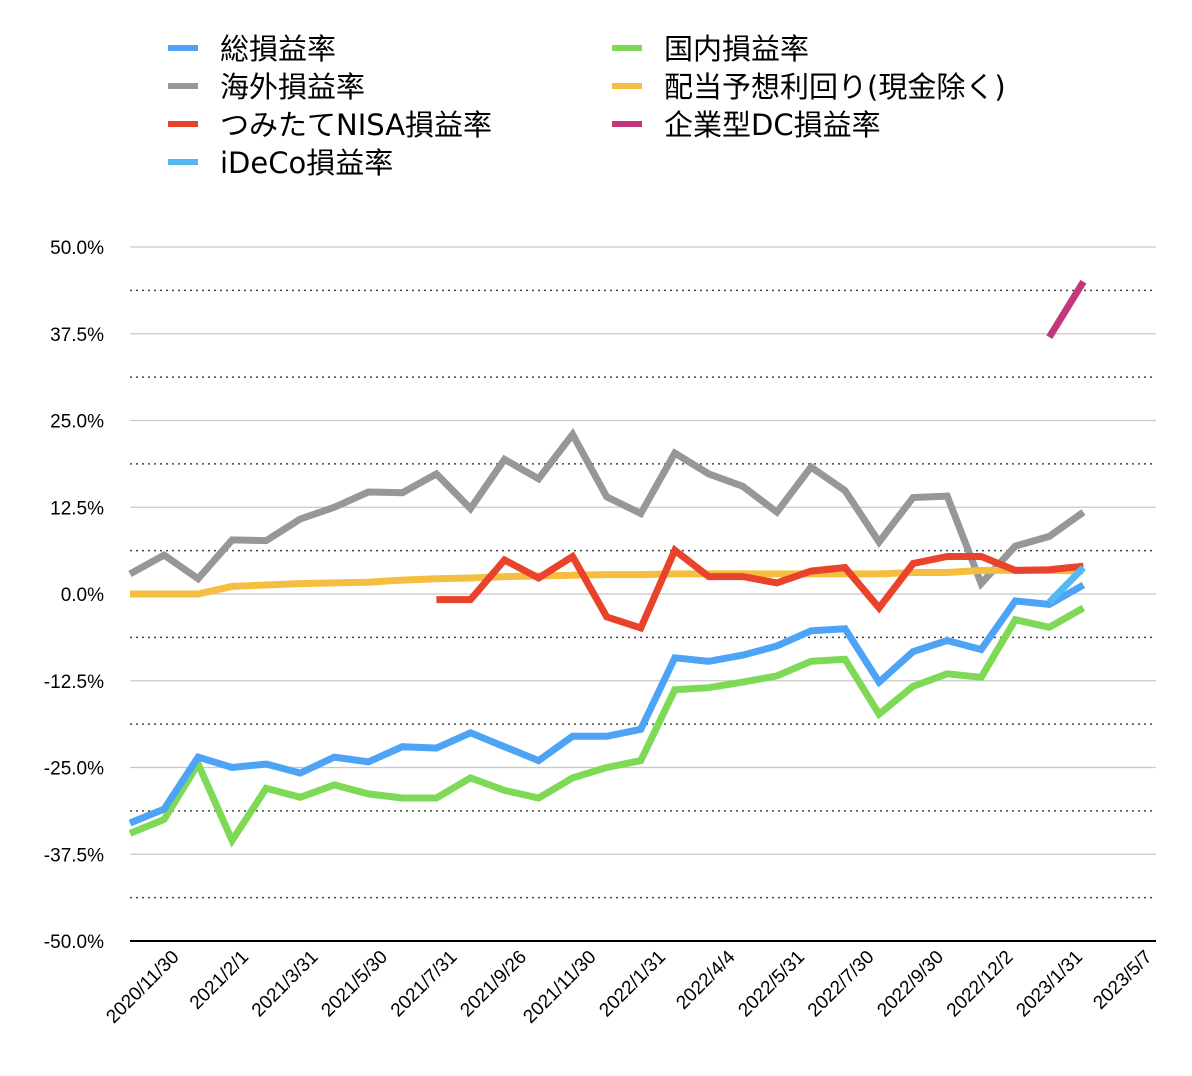 The width and height of the screenshot is (1192, 1076). I want to click on y-tick-label: -12.5%, so click(74, 682).